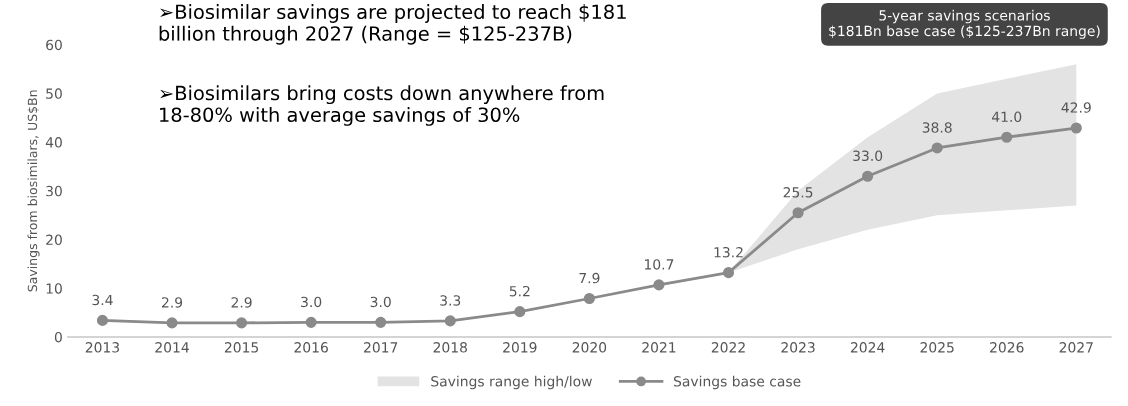 This screenshot has width=1128, height=406. Describe the element at coordinates (589, 347) in the screenshot. I see `x-tick-label: 2020` at that location.